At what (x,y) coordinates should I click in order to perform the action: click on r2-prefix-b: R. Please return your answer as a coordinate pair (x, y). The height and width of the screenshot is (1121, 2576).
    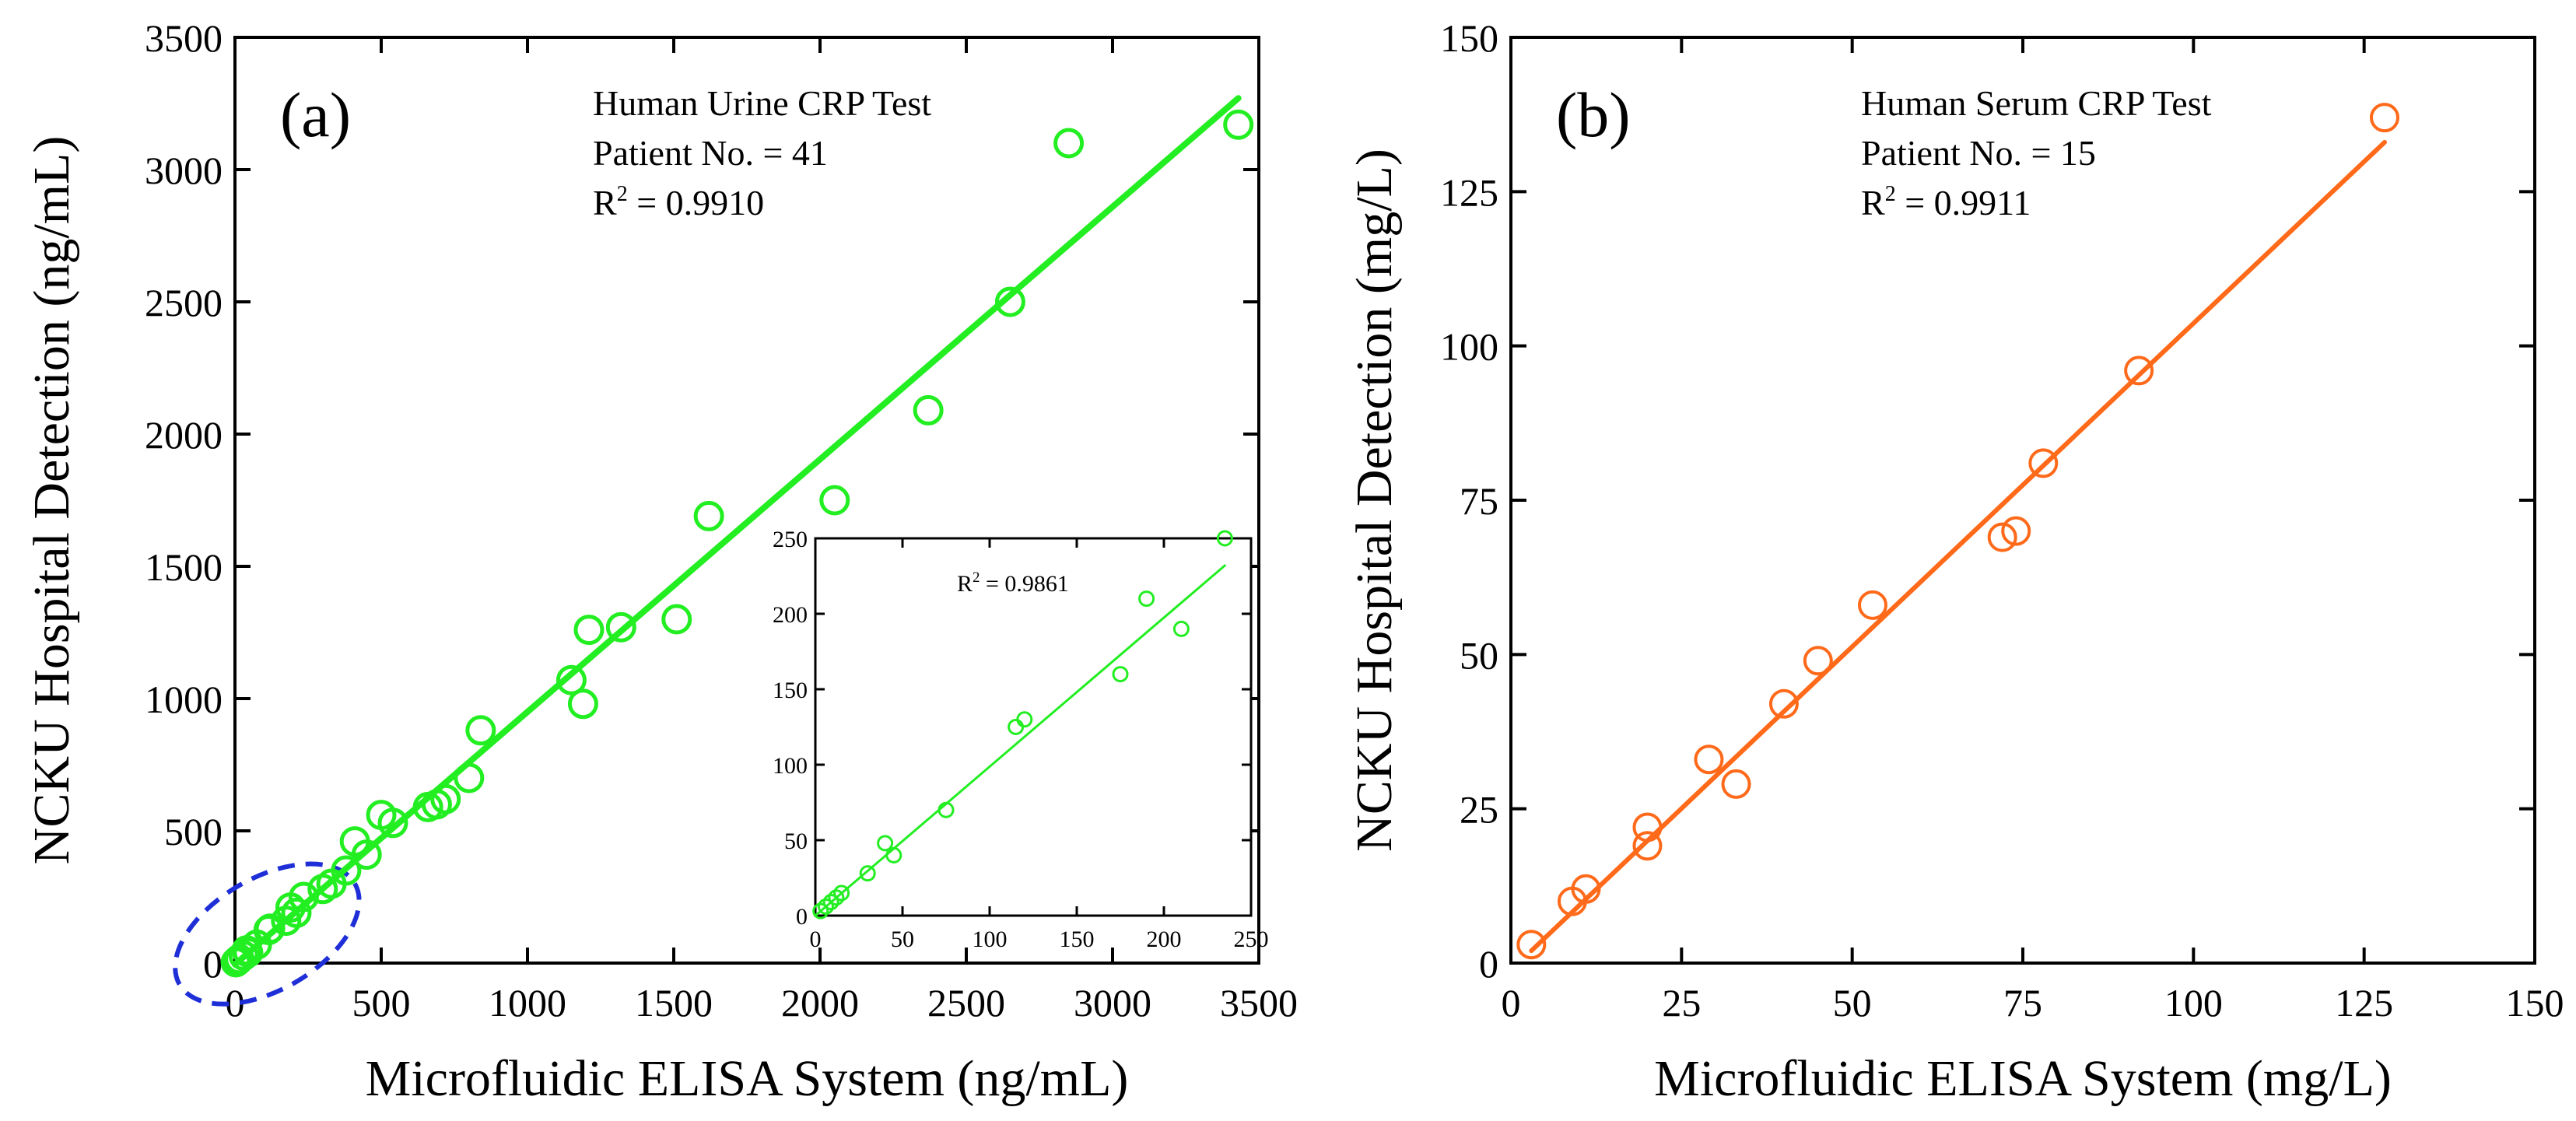
    Looking at the image, I should click on (1873, 202).